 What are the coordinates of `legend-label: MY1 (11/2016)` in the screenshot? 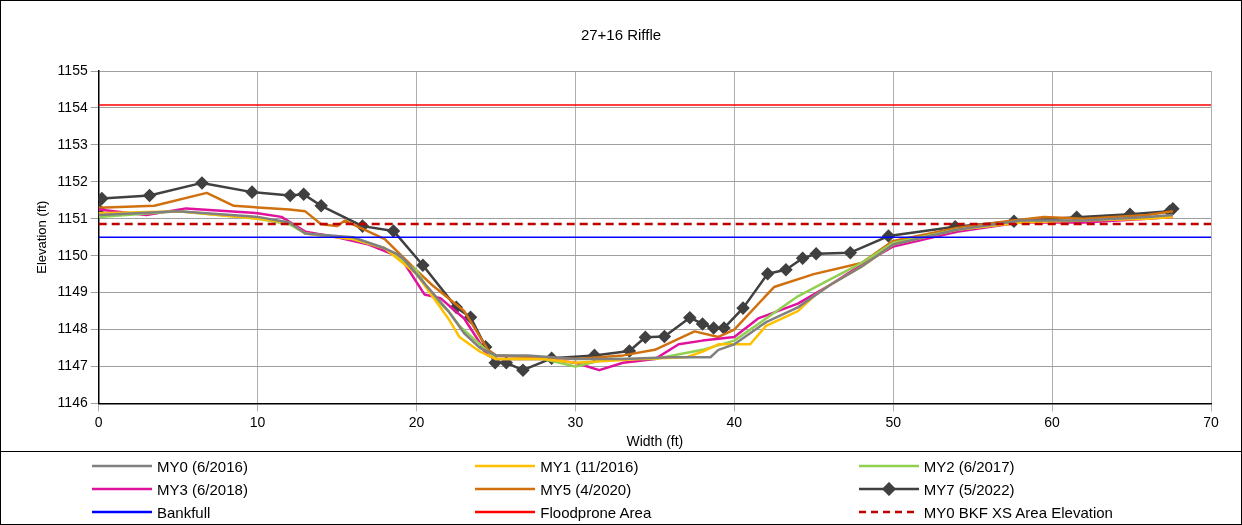 It's located at (589, 466).